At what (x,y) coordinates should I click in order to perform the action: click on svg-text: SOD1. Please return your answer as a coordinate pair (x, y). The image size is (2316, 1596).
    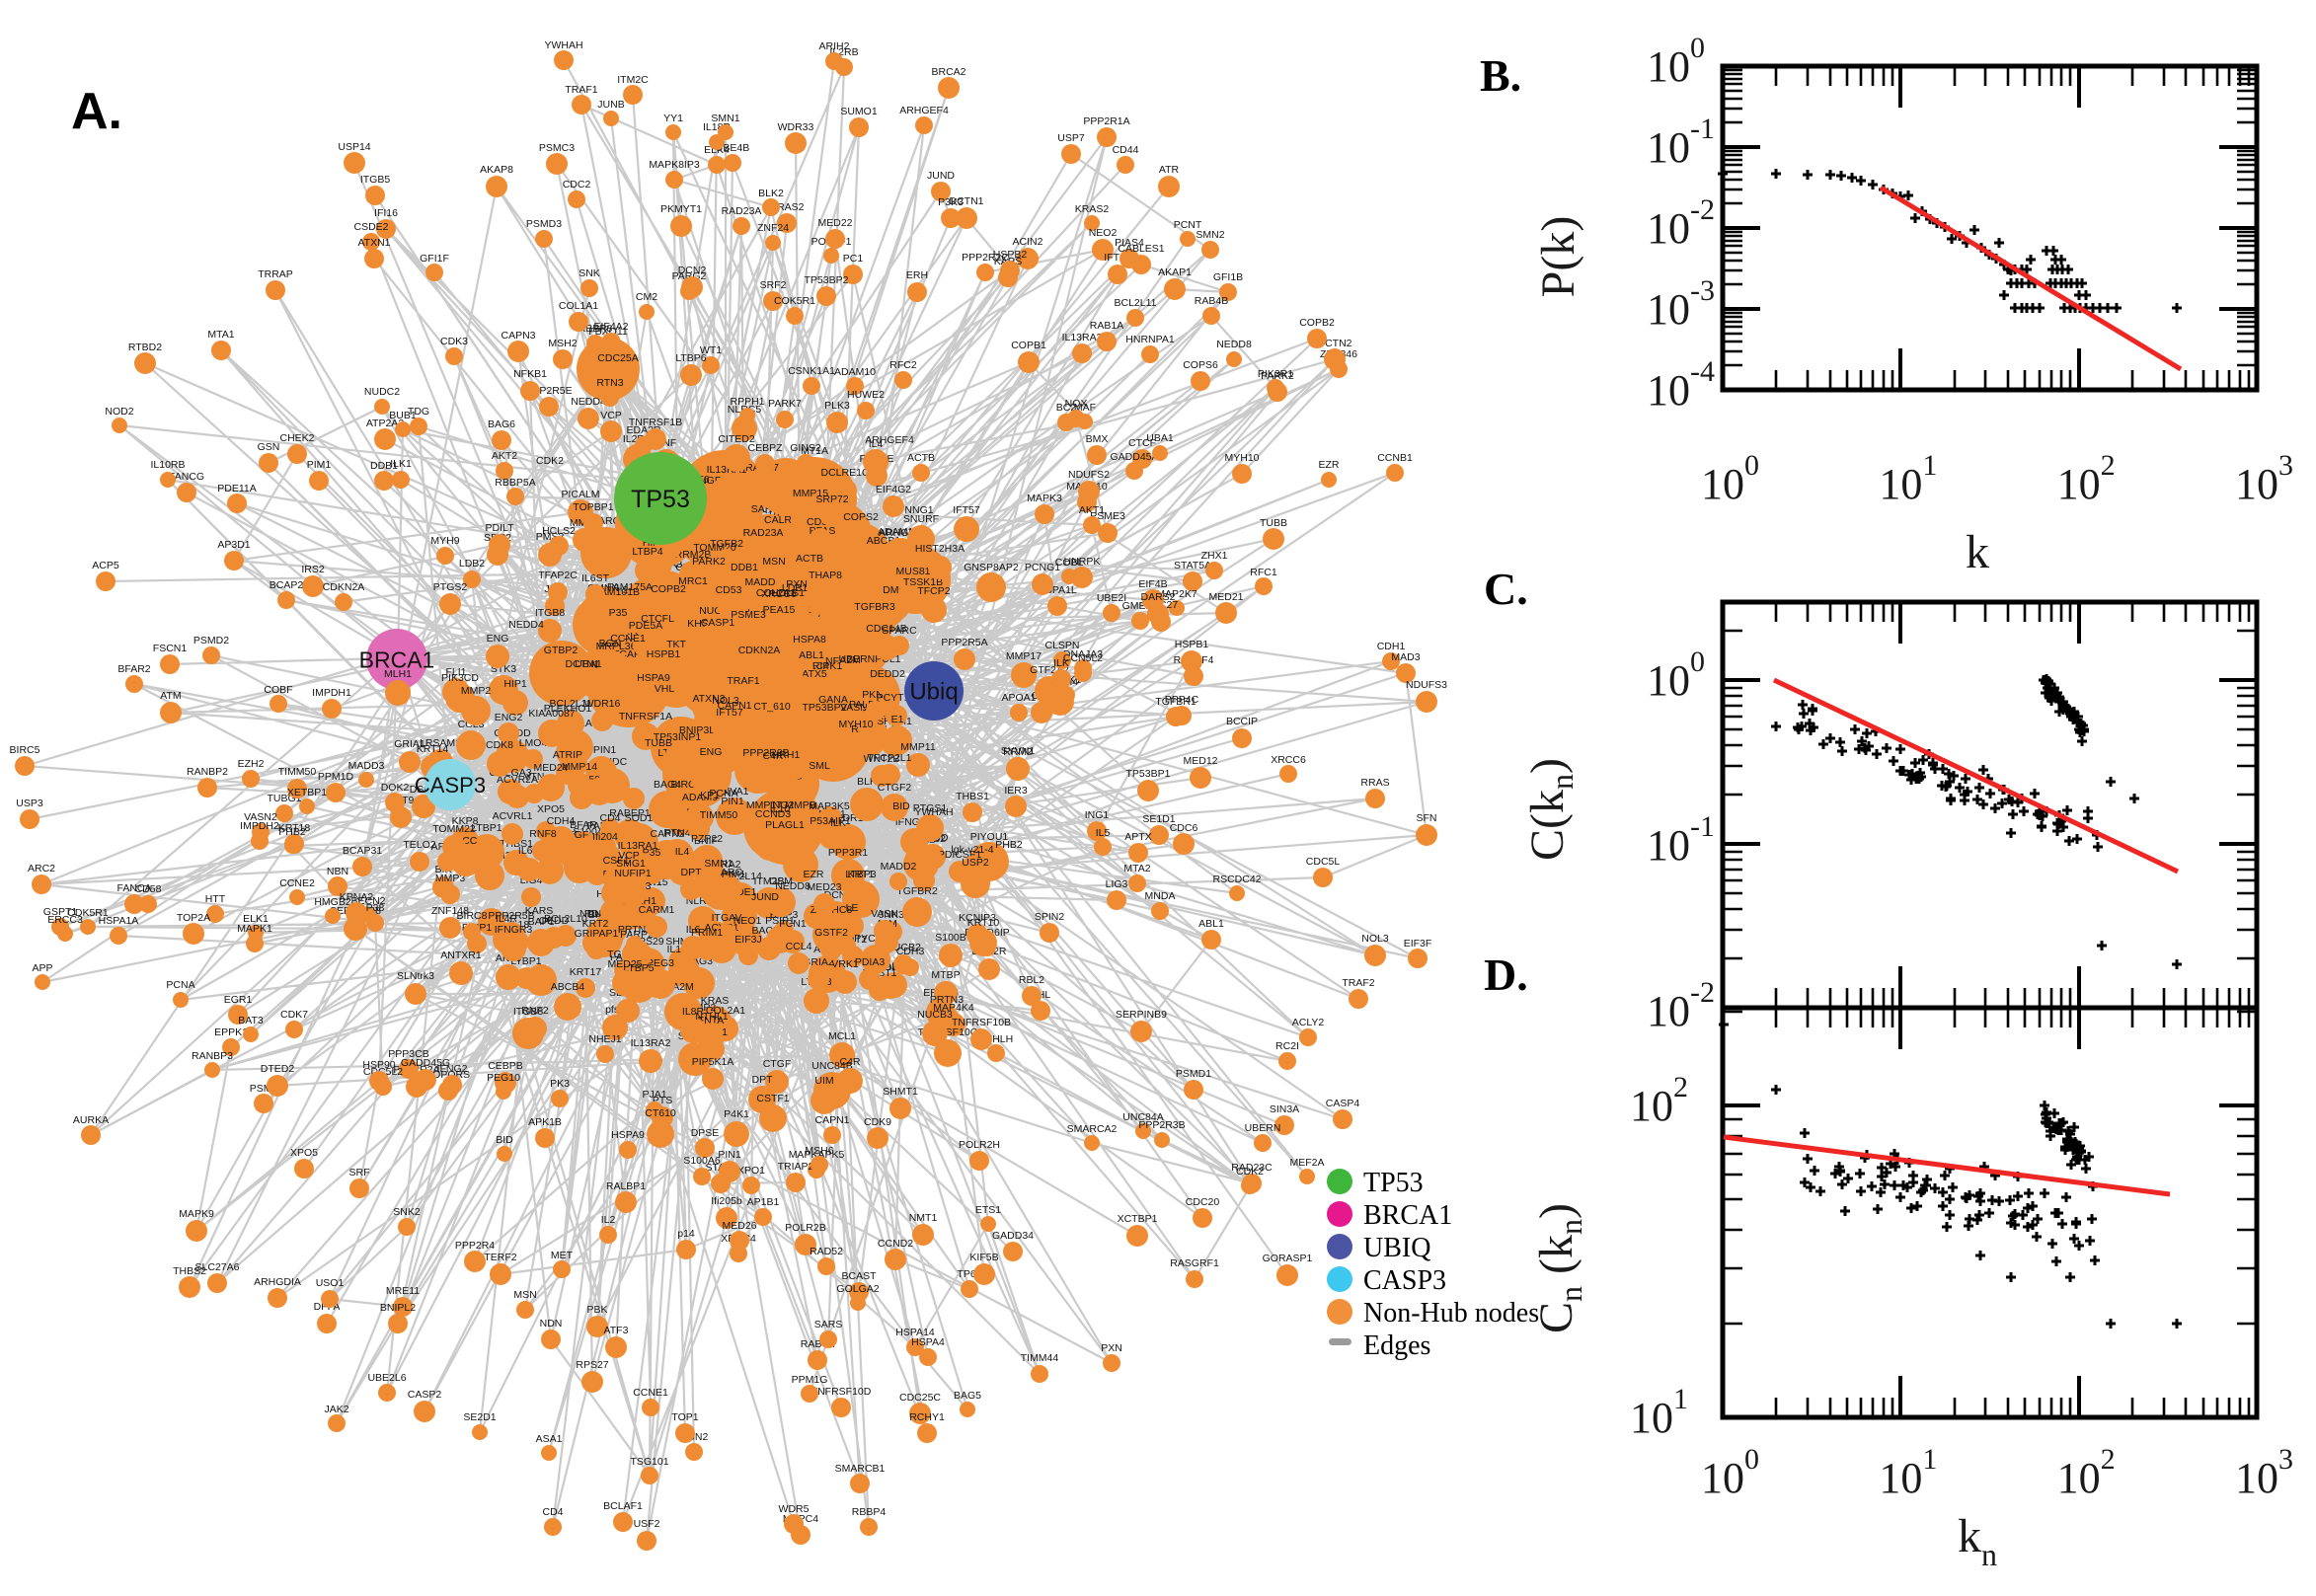
    Looking at the image, I should click on (639, 818).